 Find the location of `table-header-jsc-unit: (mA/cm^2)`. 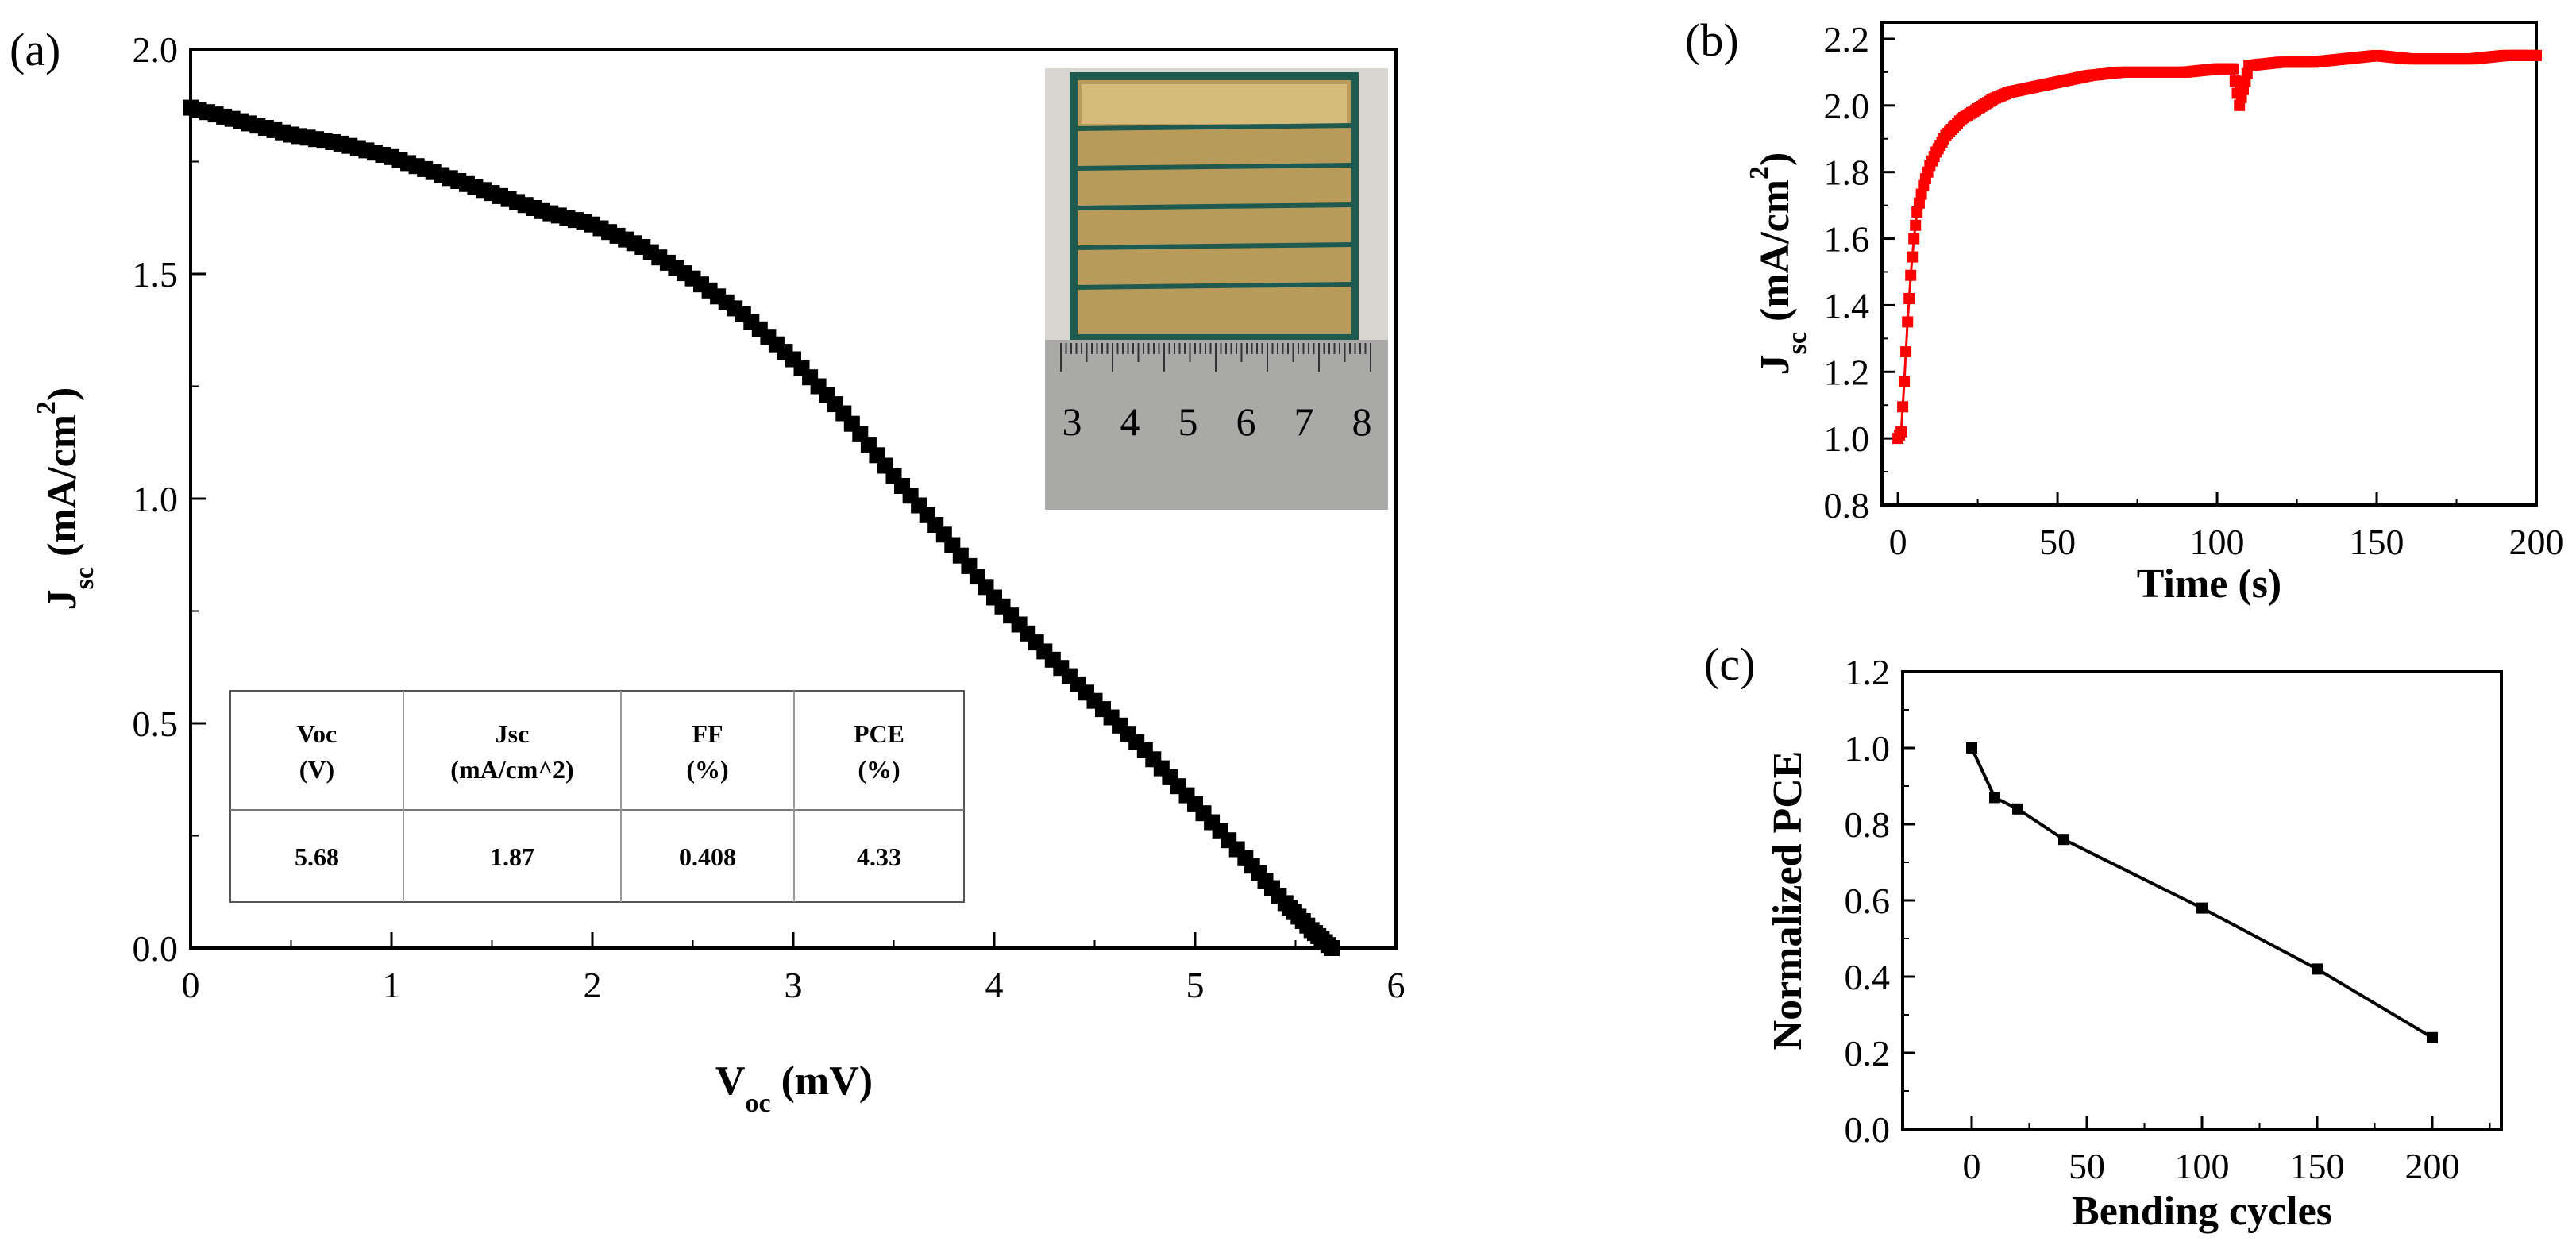

table-header-jsc-unit: (mA/cm^2) is located at coordinates (511, 769).